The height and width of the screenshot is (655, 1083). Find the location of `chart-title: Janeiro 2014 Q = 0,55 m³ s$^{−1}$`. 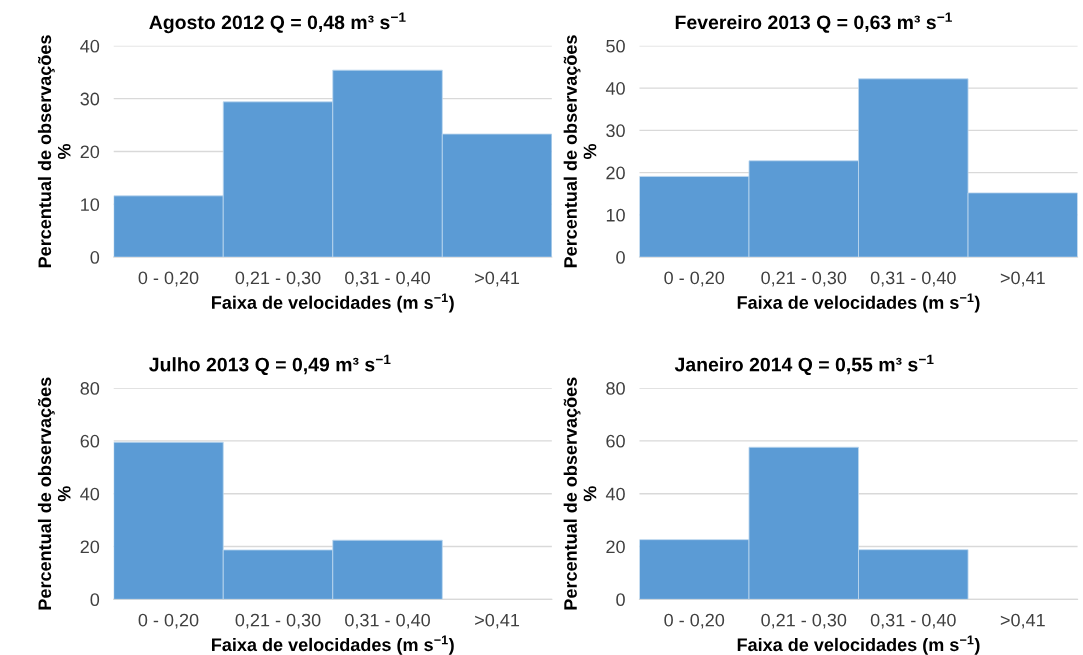

chart-title: Janeiro 2014 Q = 0,55 m³ s$^{−1}$ is located at coordinates (804, 365).